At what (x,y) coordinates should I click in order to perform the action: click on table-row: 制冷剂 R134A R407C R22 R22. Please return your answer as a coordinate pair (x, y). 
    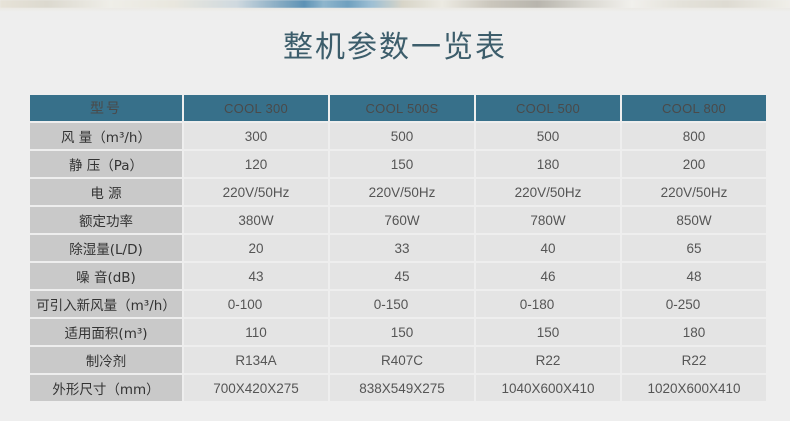
    Looking at the image, I should click on (398, 360).